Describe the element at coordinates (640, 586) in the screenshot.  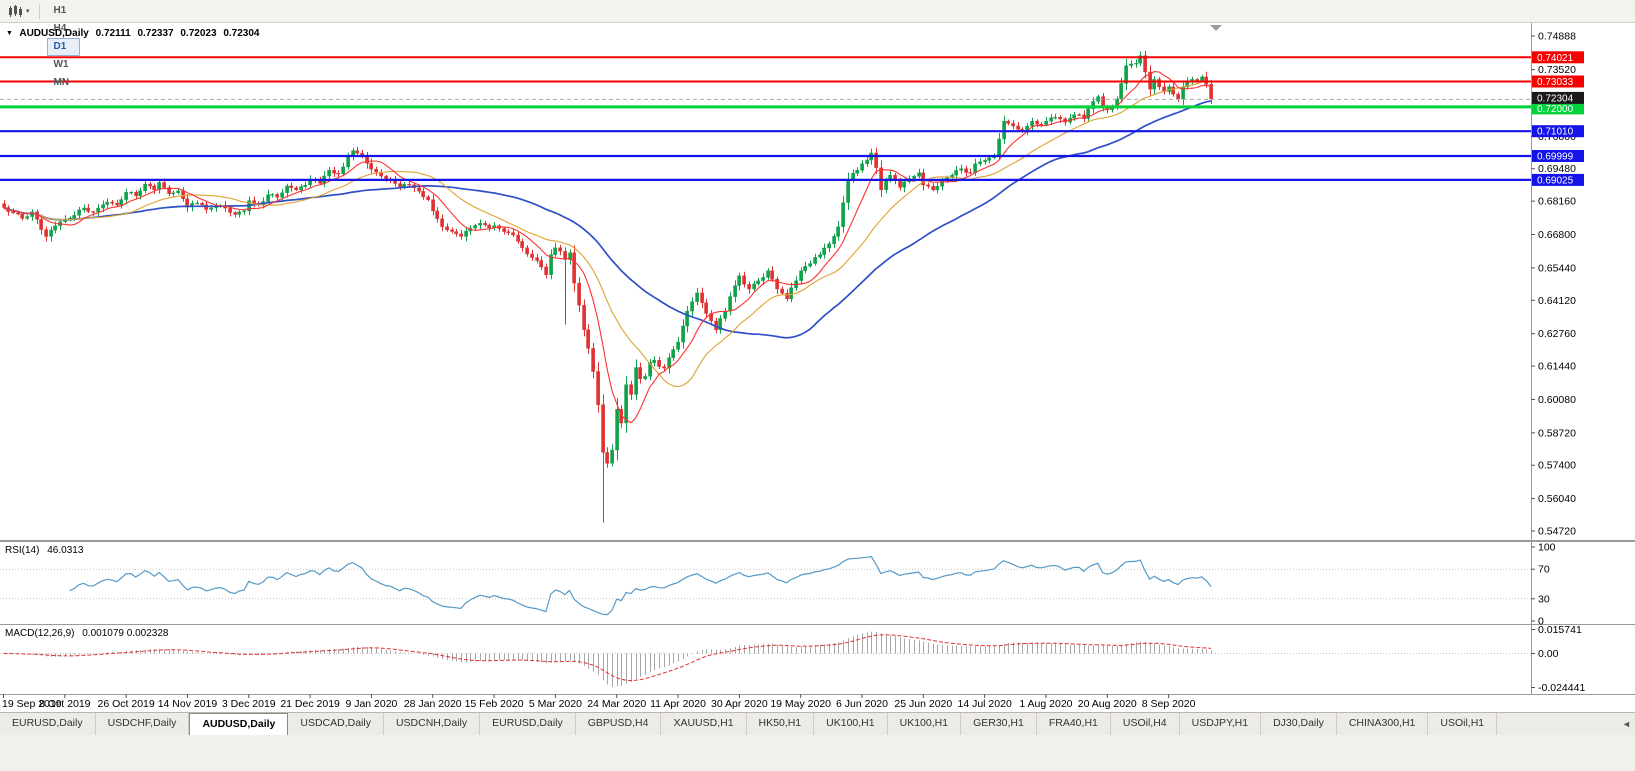
I see `rsi-line` at that location.